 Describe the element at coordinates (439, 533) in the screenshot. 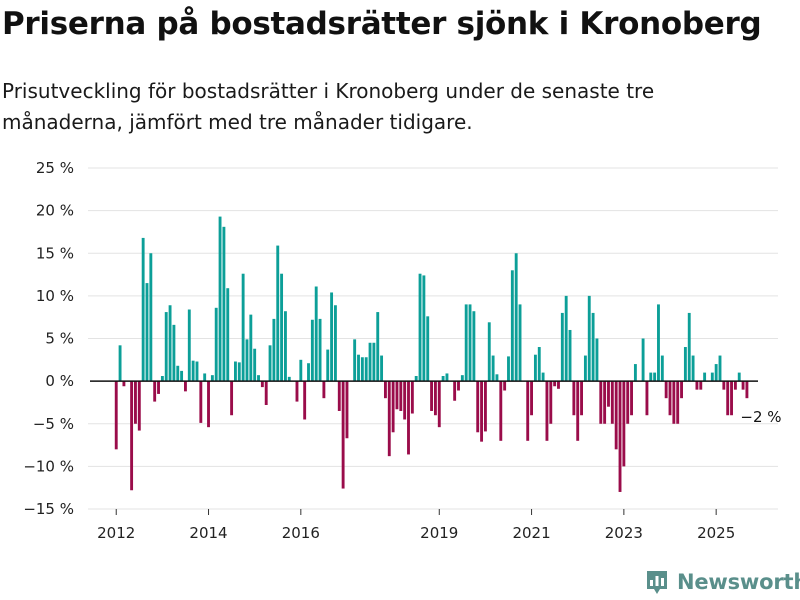

I see `x-tick-label: 2019` at that location.